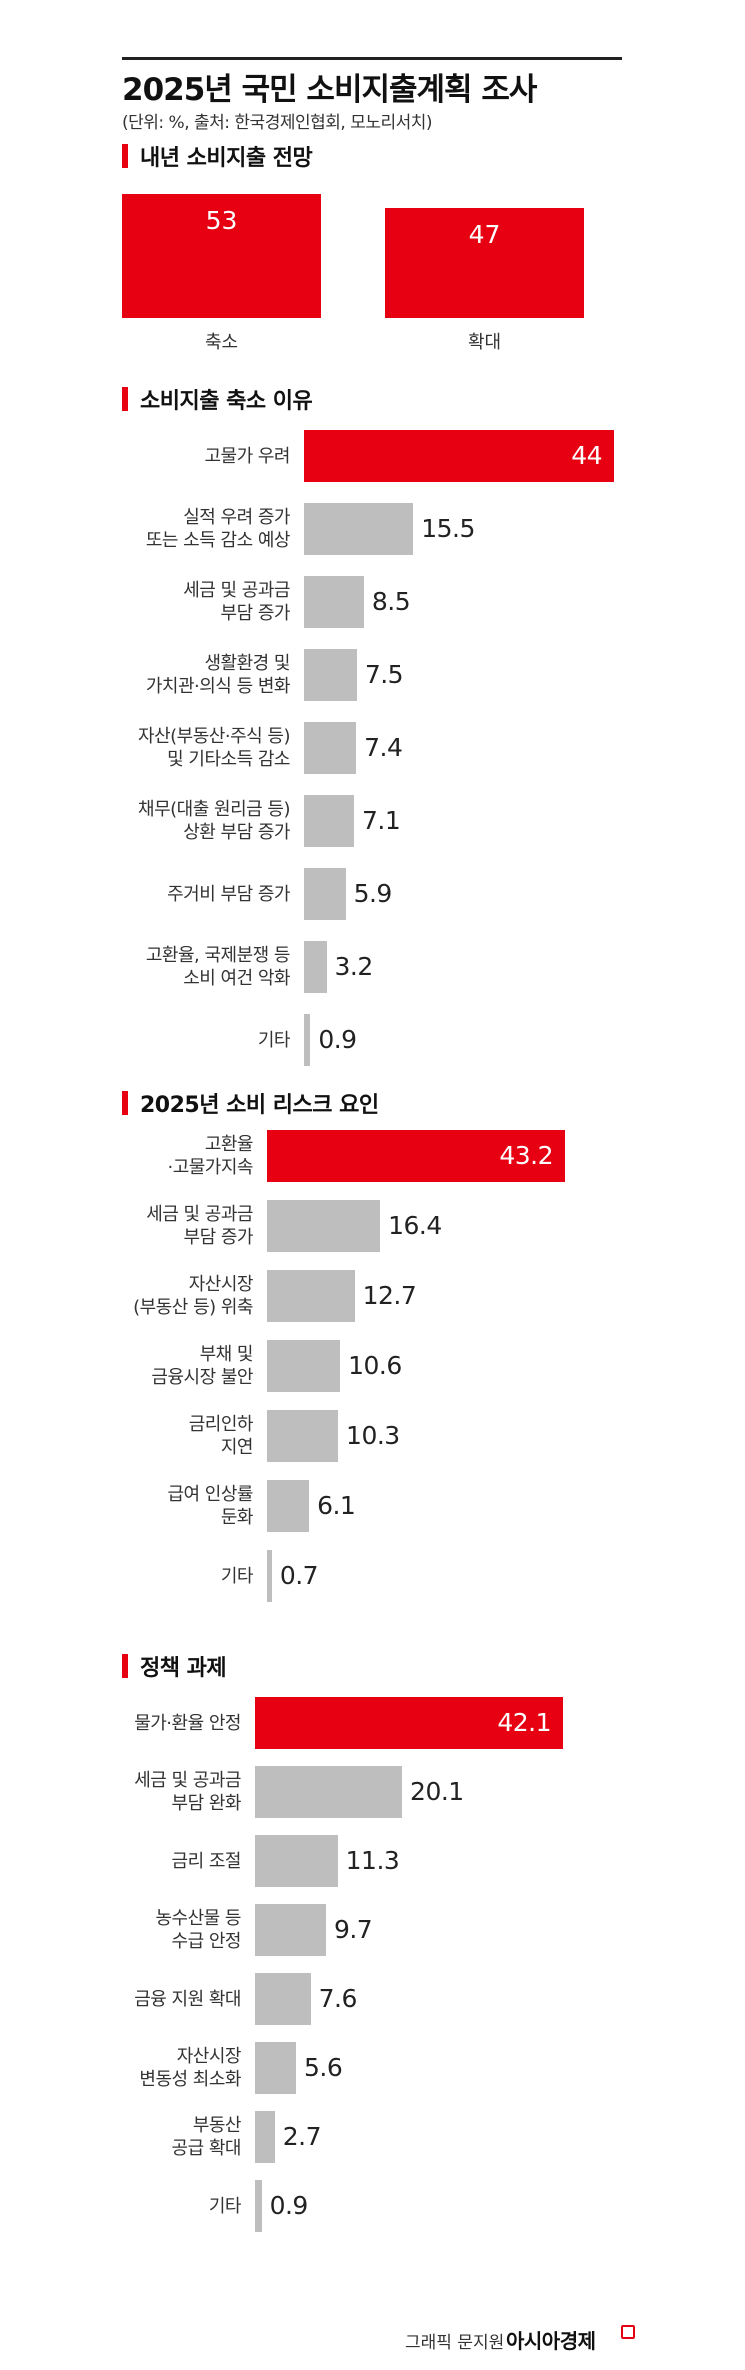 This screenshot has width=745, height=2370. Describe the element at coordinates (353, 1929) in the screenshot. I see `policy-value-label: 9.7` at that location.